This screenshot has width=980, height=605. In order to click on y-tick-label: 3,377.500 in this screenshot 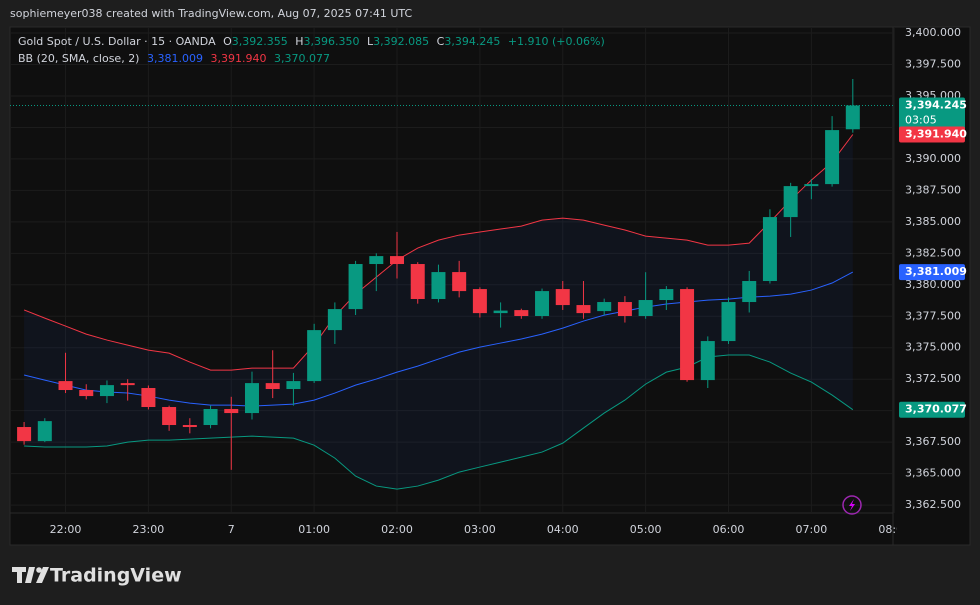, I will do `click(933, 315)`.